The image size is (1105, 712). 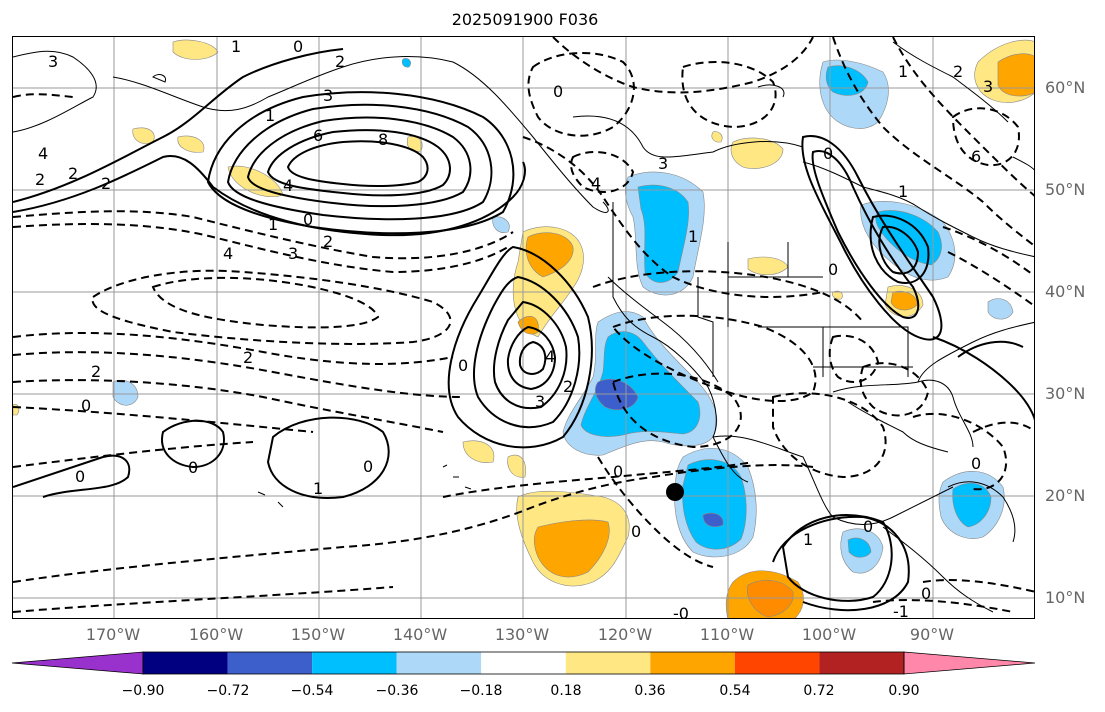 What do you see at coordinates (1065, 393) in the screenshot?
I see `lat-label-30n: 30°N` at bounding box center [1065, 393].